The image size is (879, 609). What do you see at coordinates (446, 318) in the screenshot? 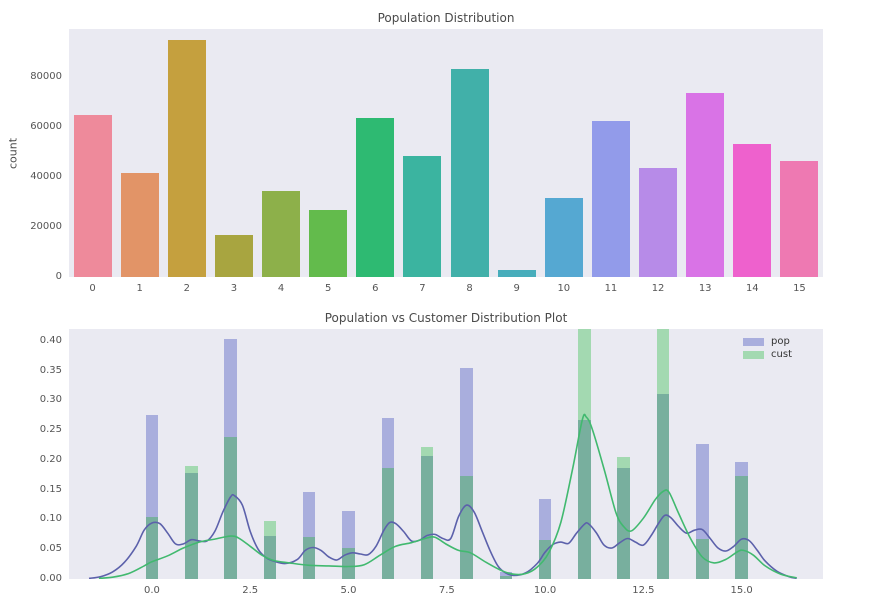
I see `bottom-chart-title: Population vs Customer Distribution Plot` at bounding box center [446, 318].